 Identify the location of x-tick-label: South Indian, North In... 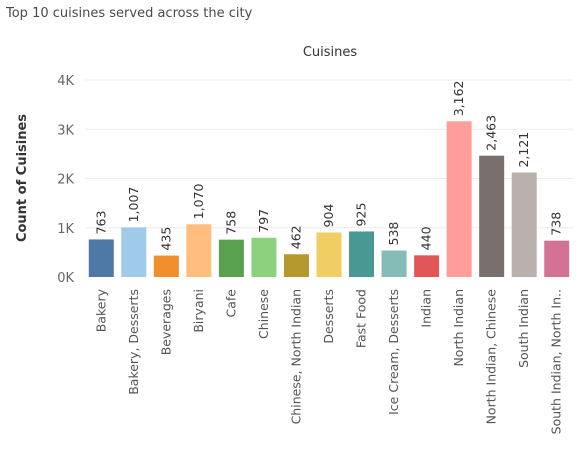
(556, 361).